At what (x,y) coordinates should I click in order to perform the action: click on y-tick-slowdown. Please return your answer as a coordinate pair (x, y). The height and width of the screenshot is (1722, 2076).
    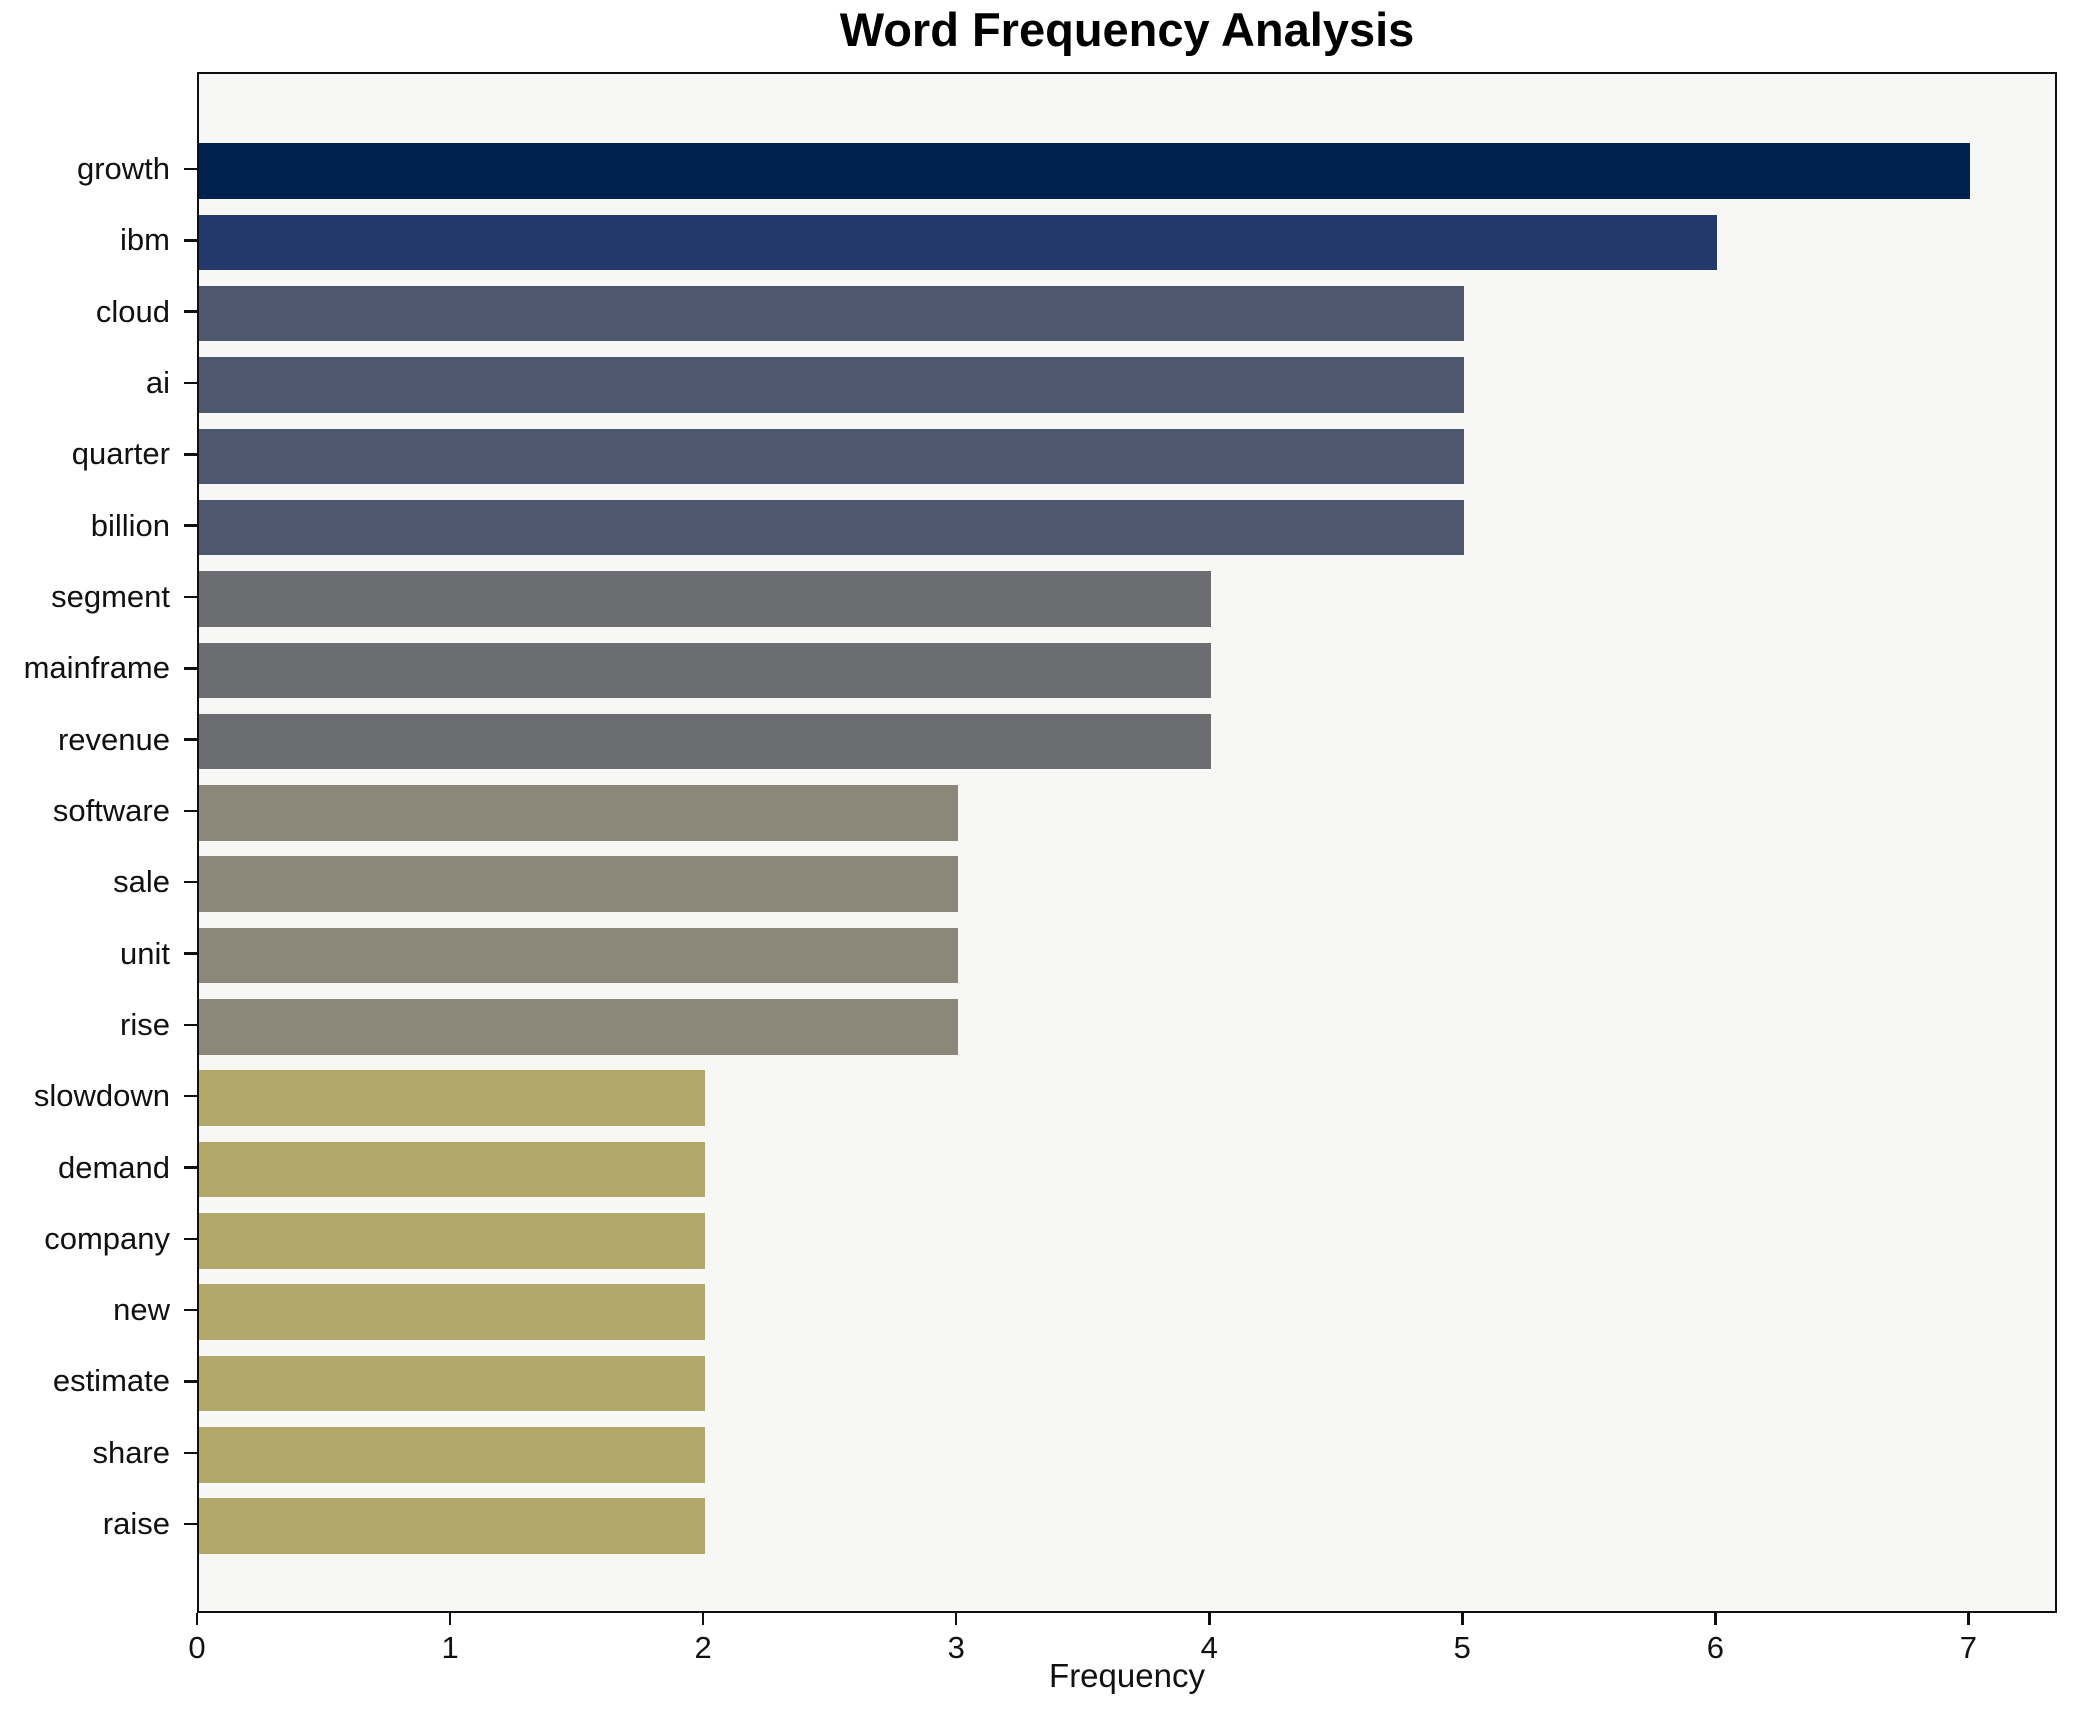
    Looking at the image, I should click on (190, 1096).